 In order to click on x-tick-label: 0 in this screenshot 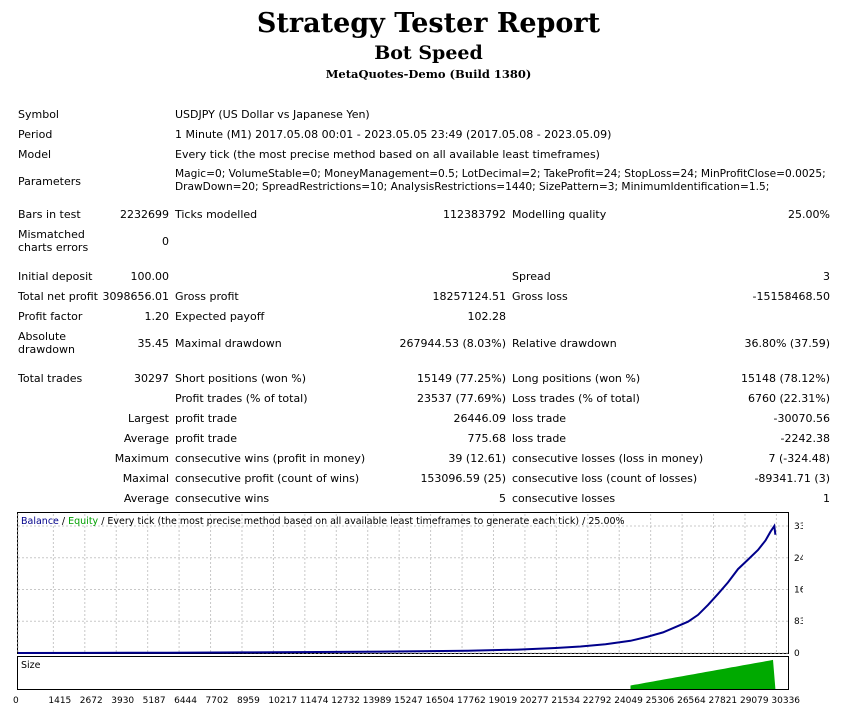, I will do `click(16, 701)`.